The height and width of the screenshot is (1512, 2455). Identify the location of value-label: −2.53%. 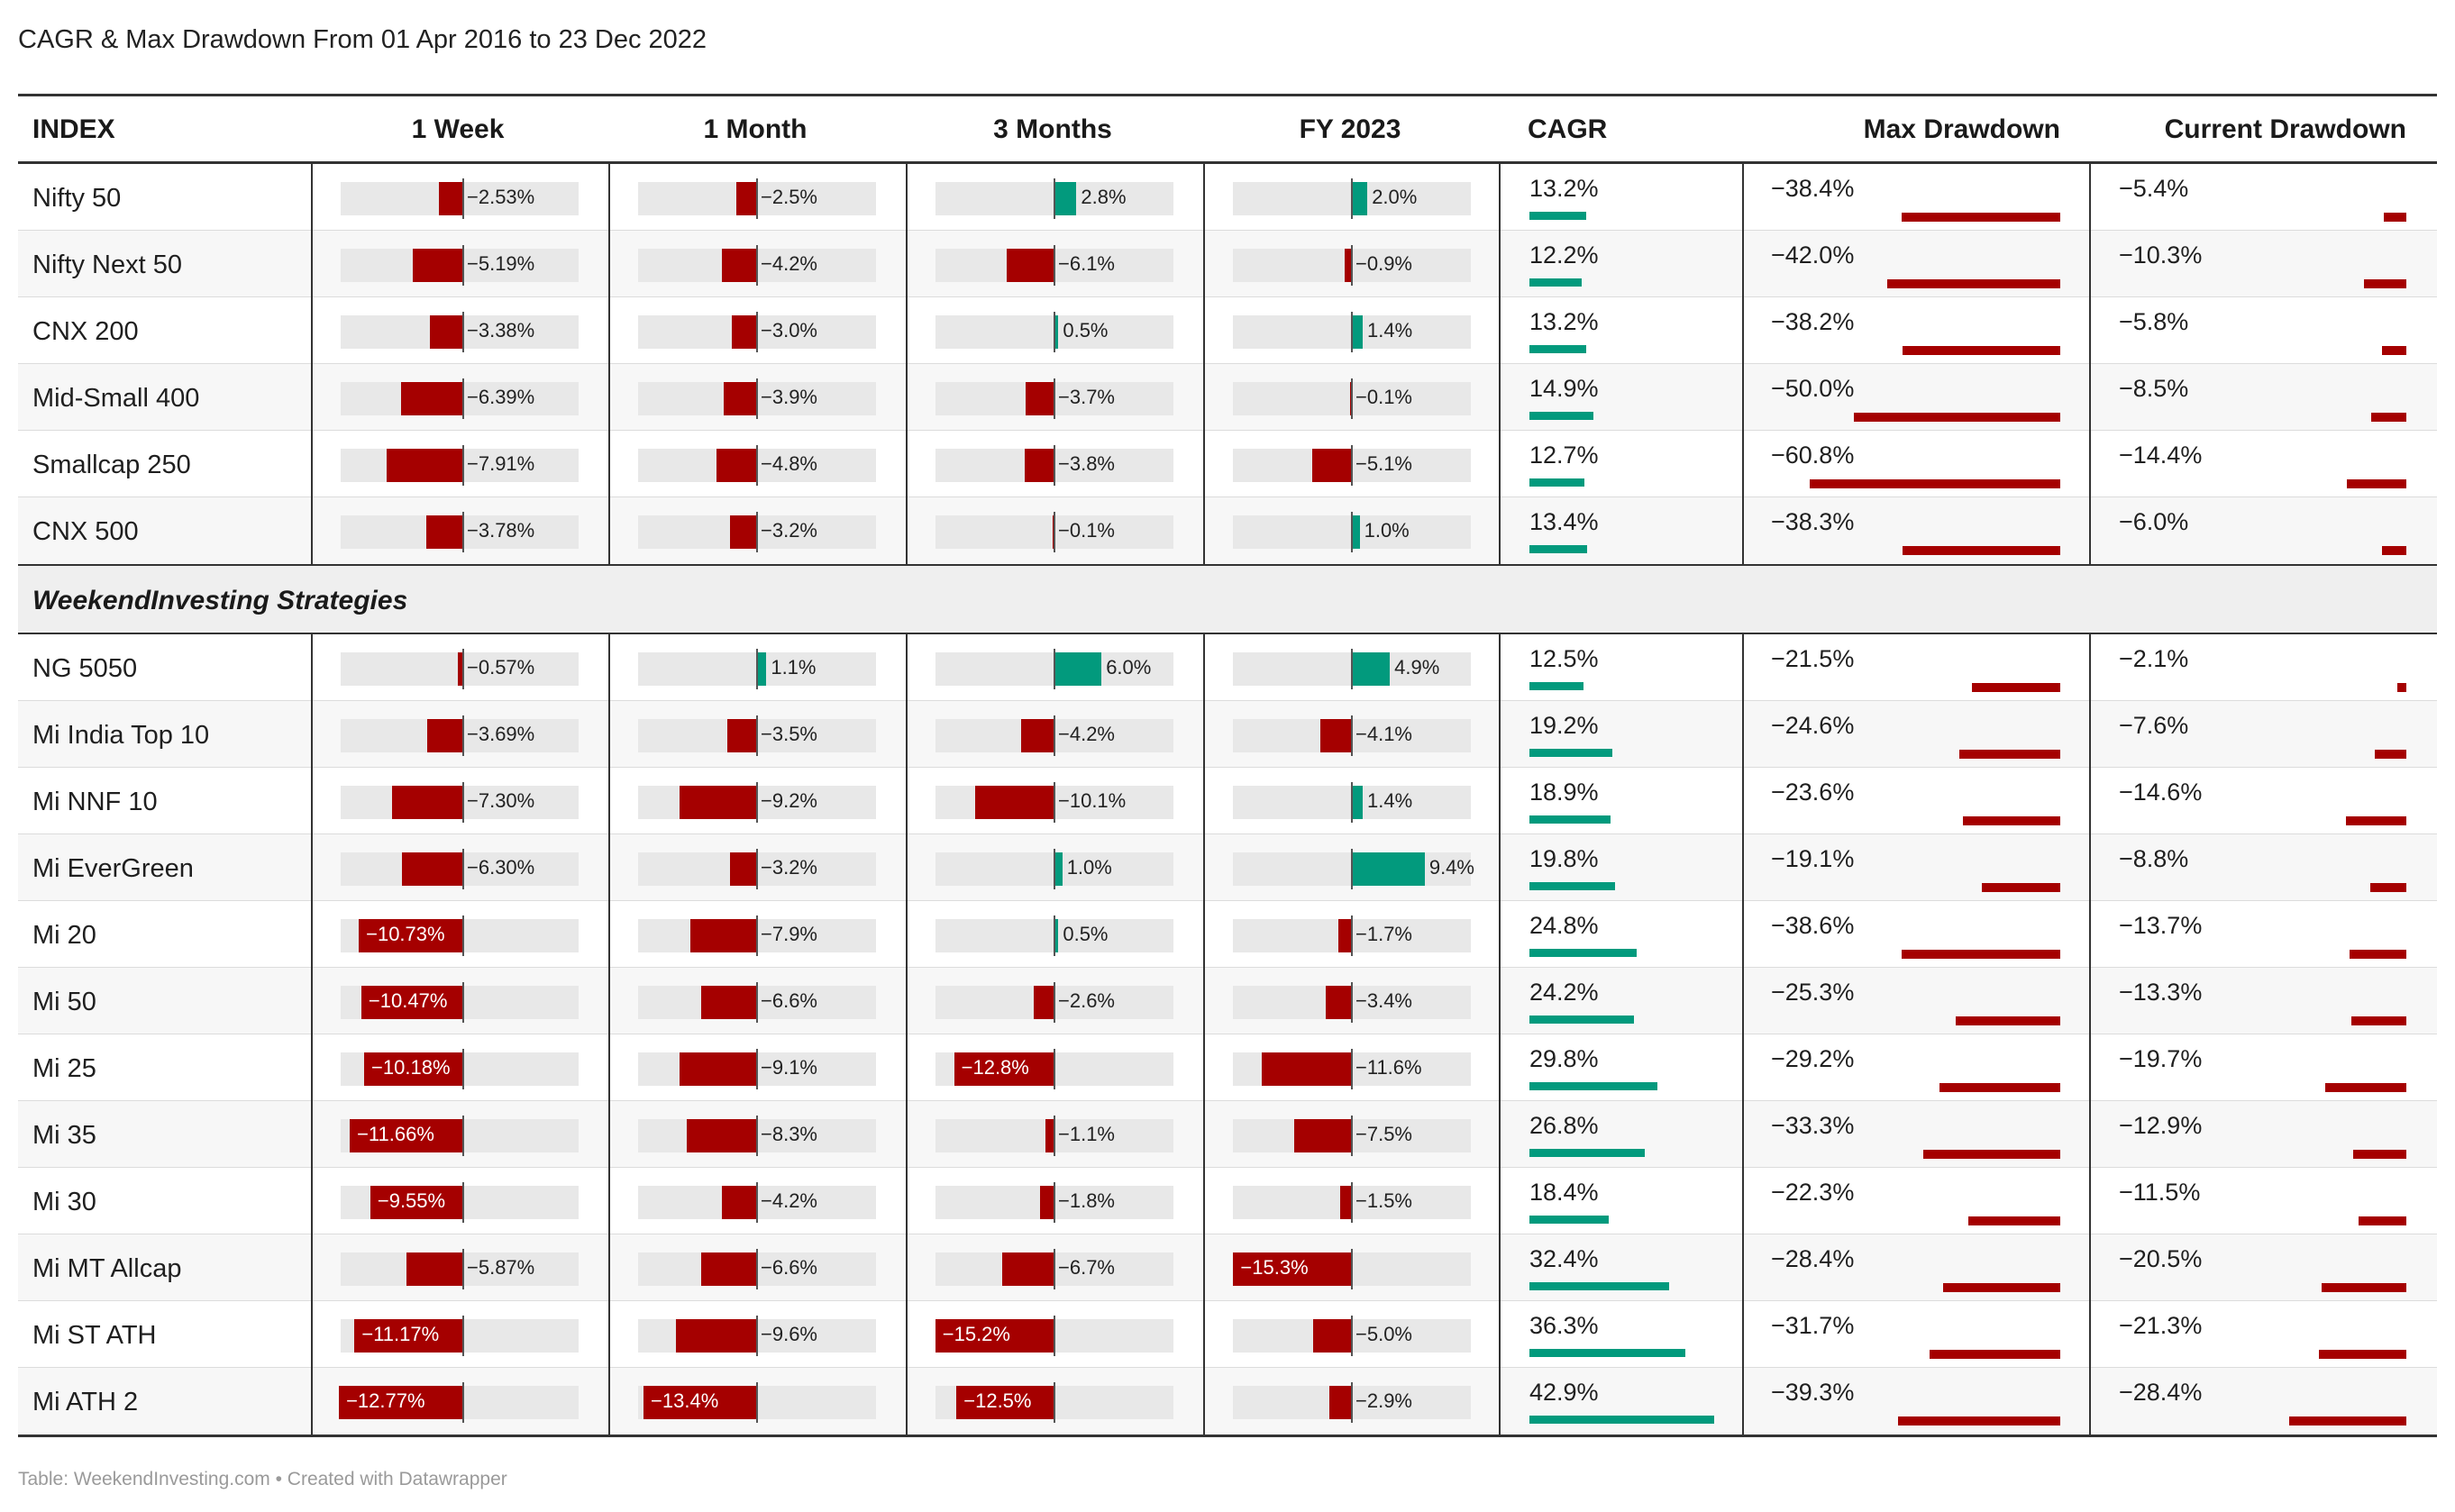
(501, 197).